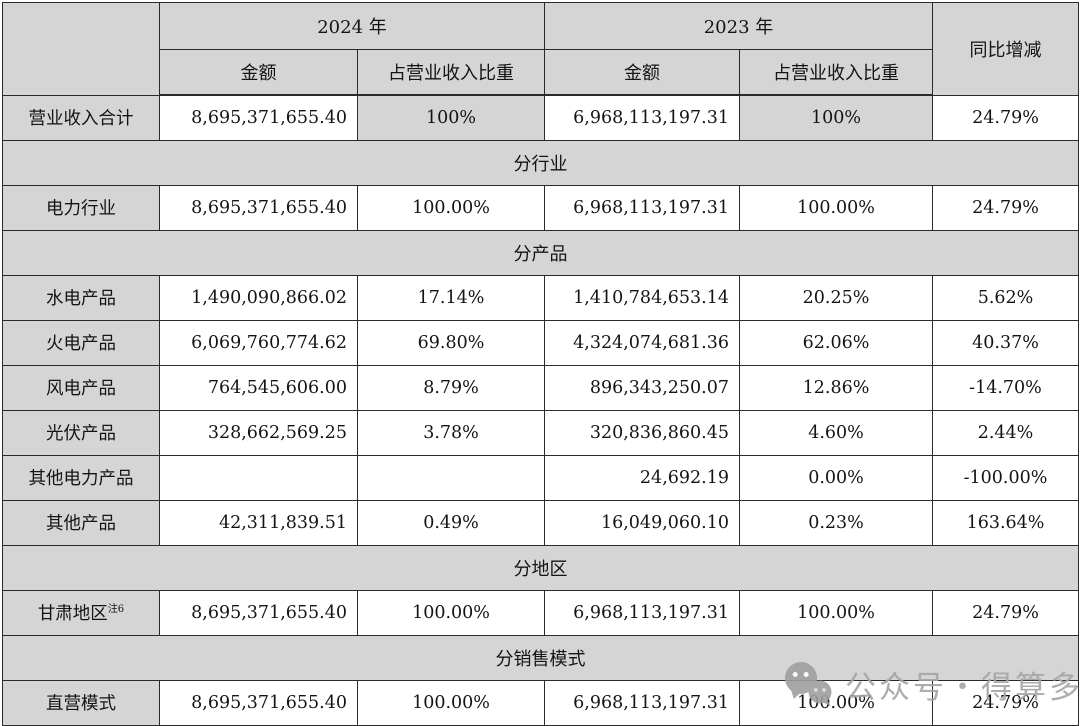  I want to click on row-label: 水电产品, so click(81, 299).